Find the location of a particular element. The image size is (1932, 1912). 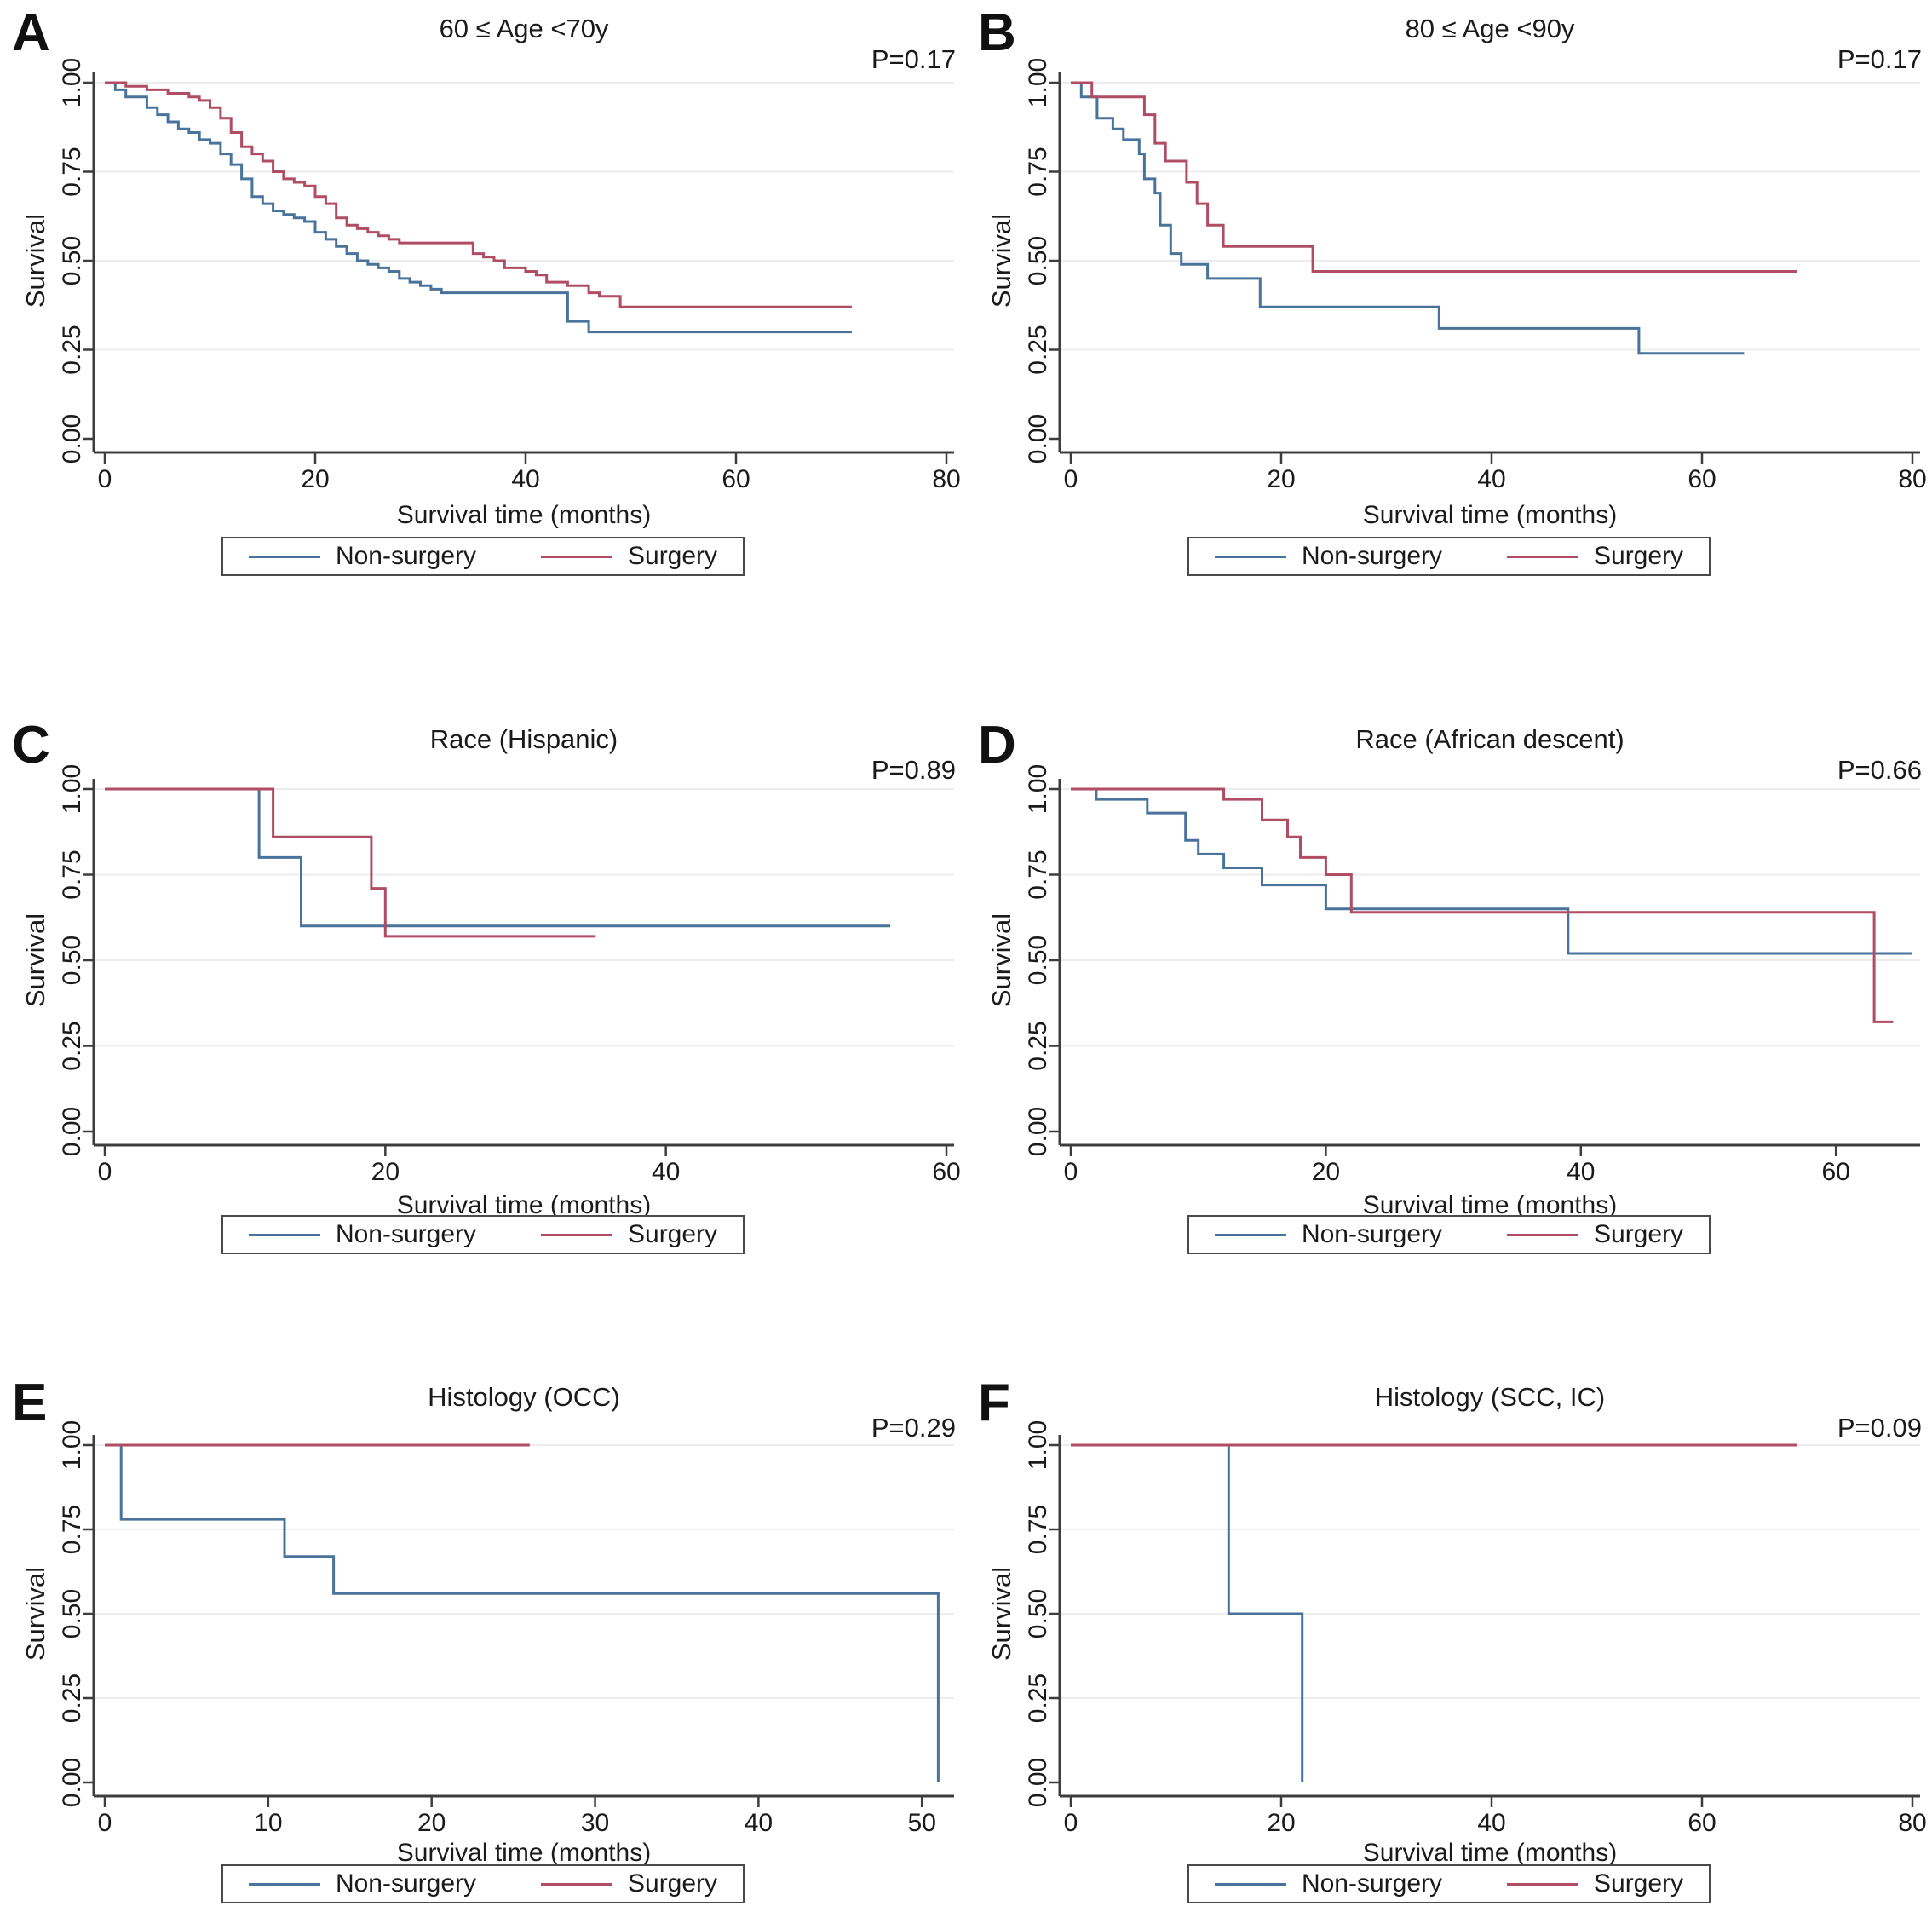

panel-letter: F is located at coordinates (994, 1403).